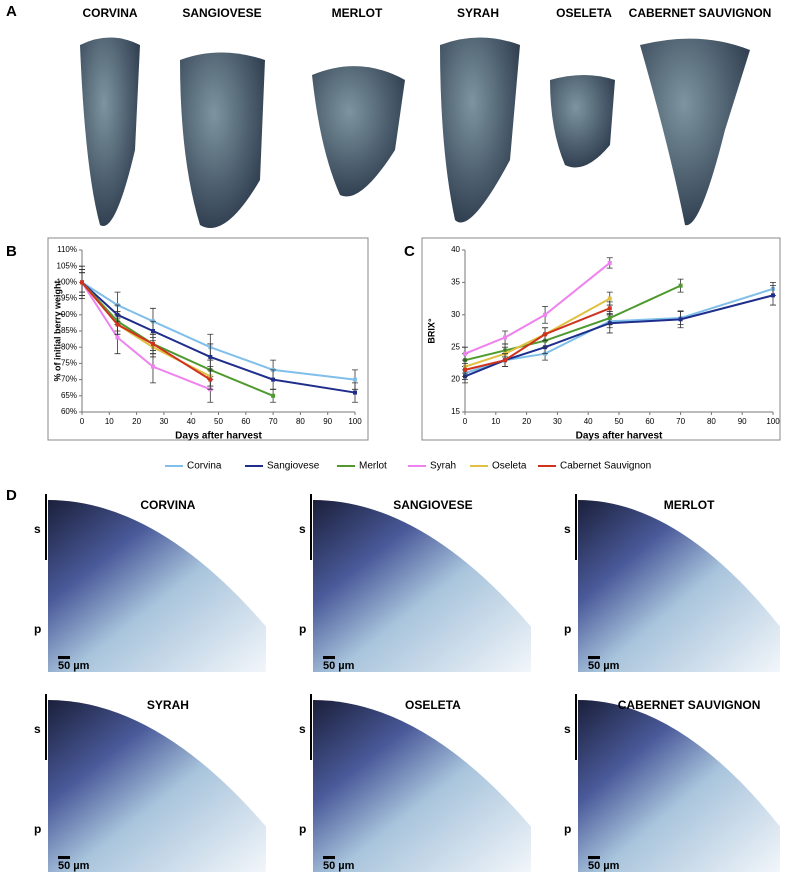 This screenshot has height=889, width=792. I want to click on micrograph-title: SYRAH, so click(168, 705).